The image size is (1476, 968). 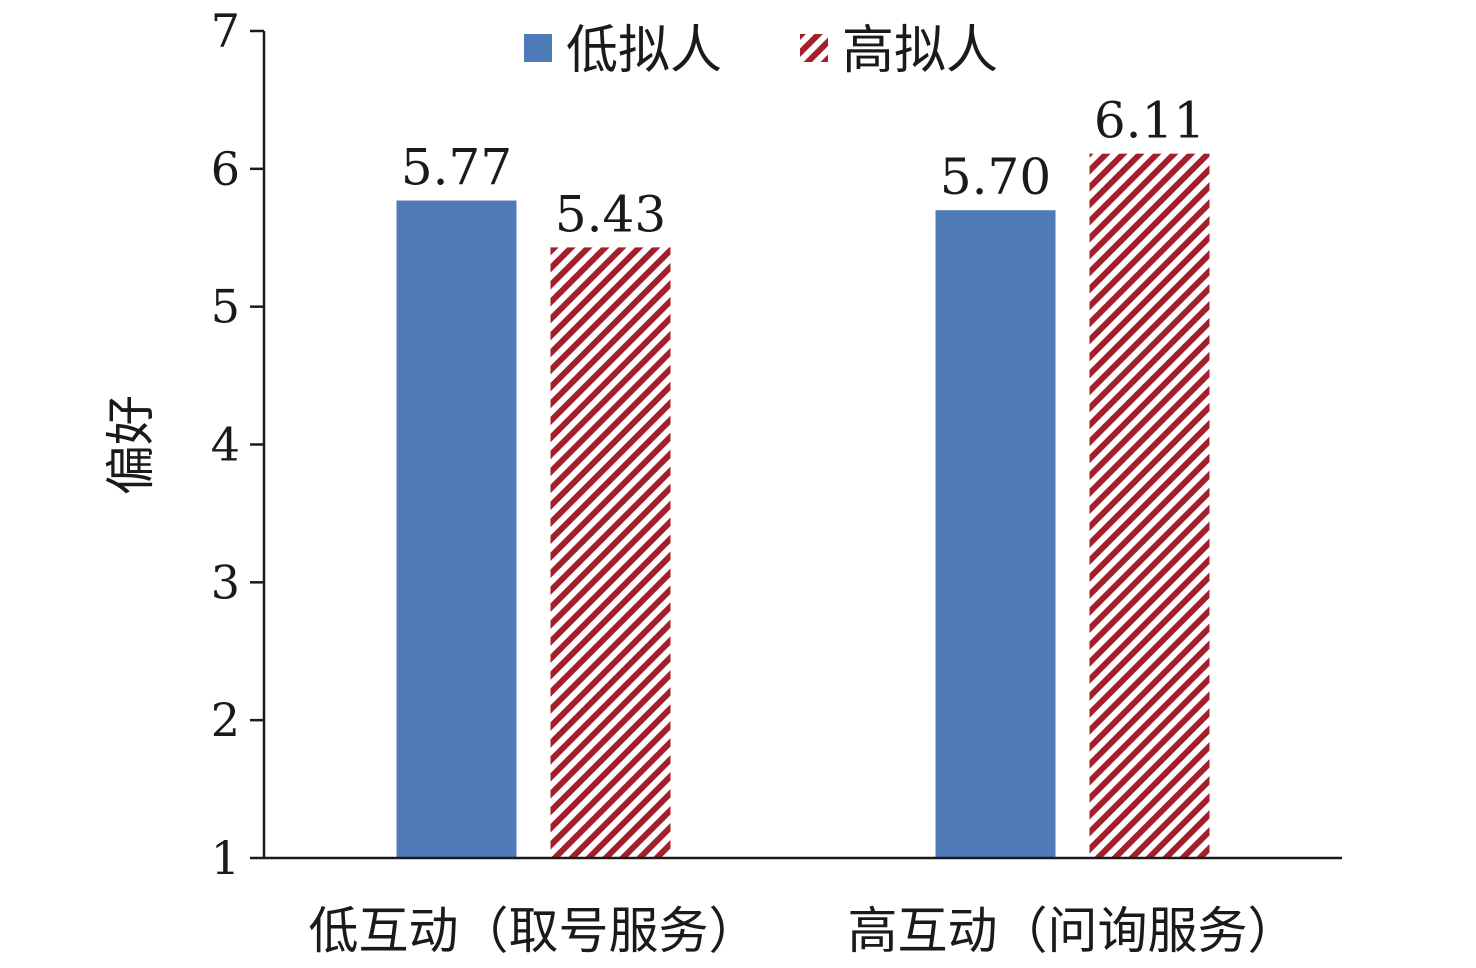 What do you see at coordinates (761, 51) in the screenshot?
I see `legend: 低拟人 高拟人` at bounding box center [761, 51].